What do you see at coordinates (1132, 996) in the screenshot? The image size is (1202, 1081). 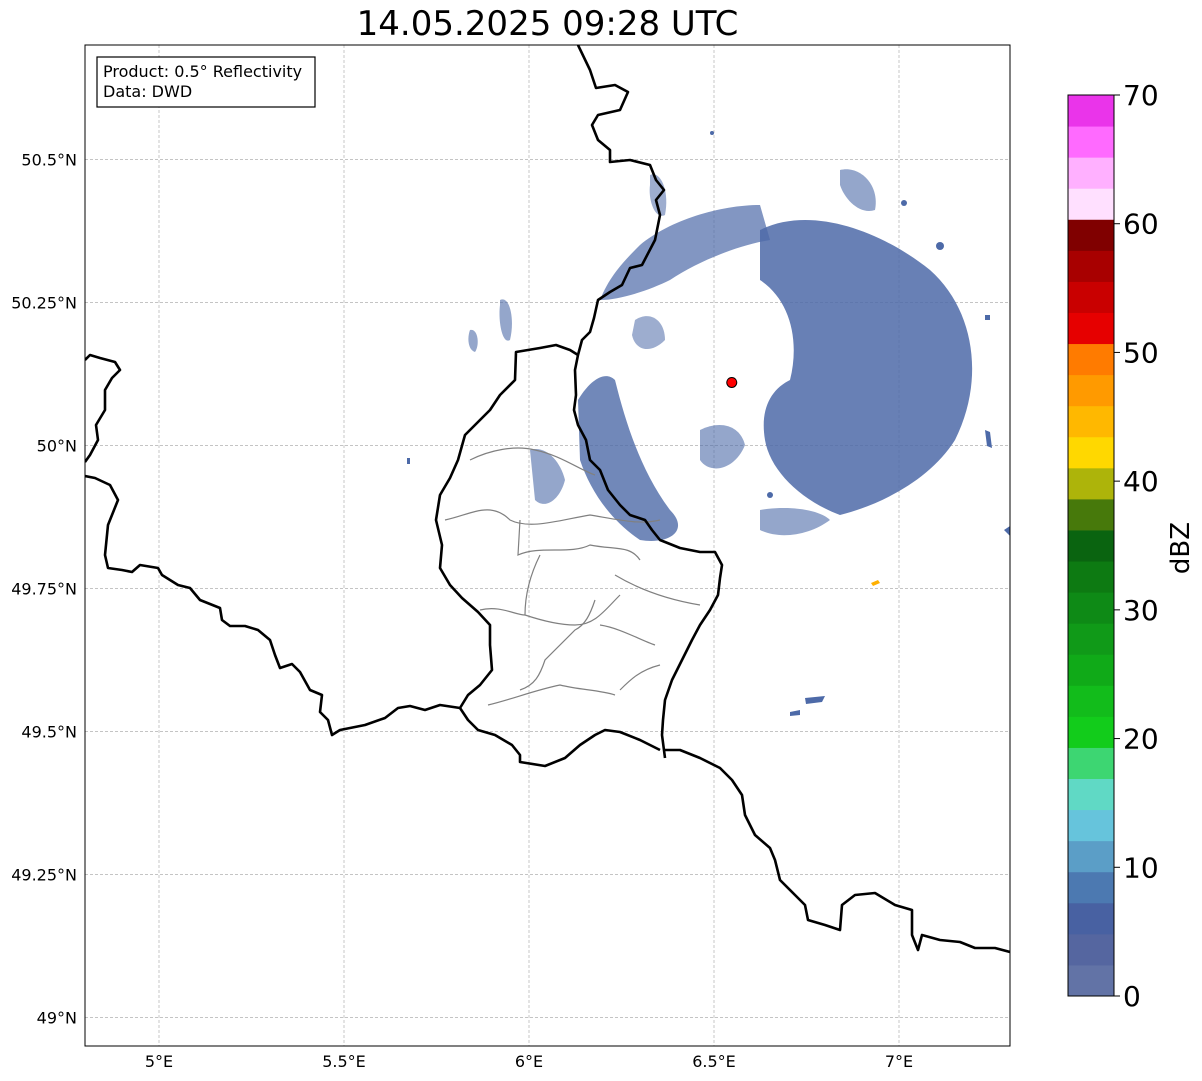 I see `colorbar-tick-label: 0` at bounding box center [1132, 996].